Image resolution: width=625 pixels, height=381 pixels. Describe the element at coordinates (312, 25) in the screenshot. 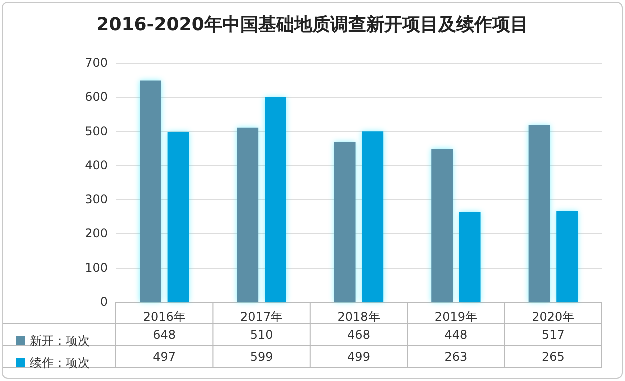

I see `chart-title: 2016-2020年中国基础地质调查新开项目及续作项目` at that location.